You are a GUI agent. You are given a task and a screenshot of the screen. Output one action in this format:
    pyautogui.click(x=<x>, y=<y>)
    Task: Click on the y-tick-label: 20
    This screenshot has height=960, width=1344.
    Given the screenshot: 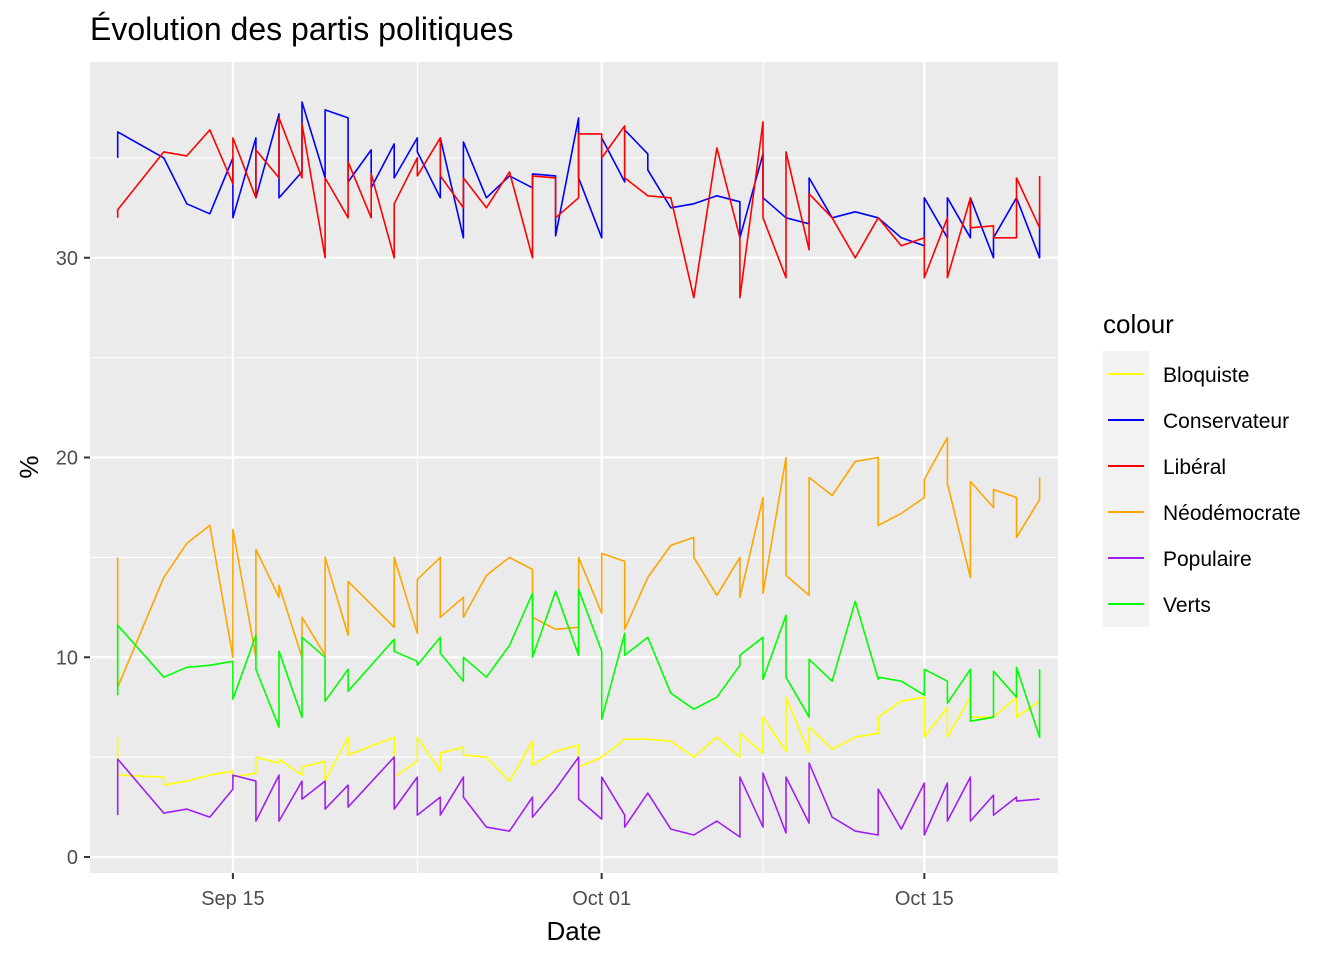 What is the action you would take?
    pyautogui.click(x=67, y=459)
    